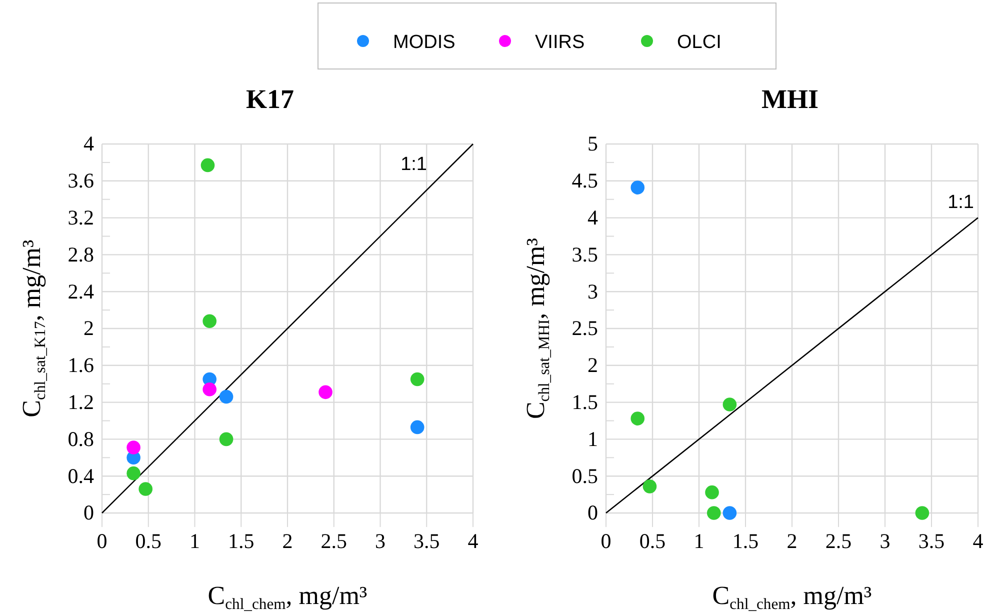 The width and height of the screenshot is (993, 616). Describe the element at coordinates (424, 42) in the screenshot. I see `legend-label: MODIS` at that location.